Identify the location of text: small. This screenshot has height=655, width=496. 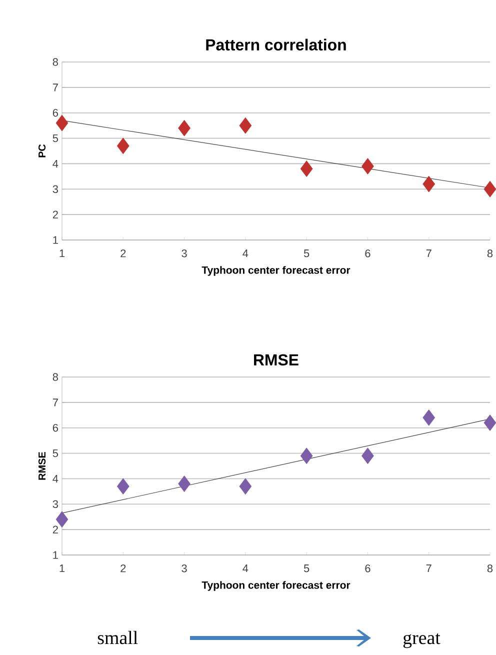
(118, 637).